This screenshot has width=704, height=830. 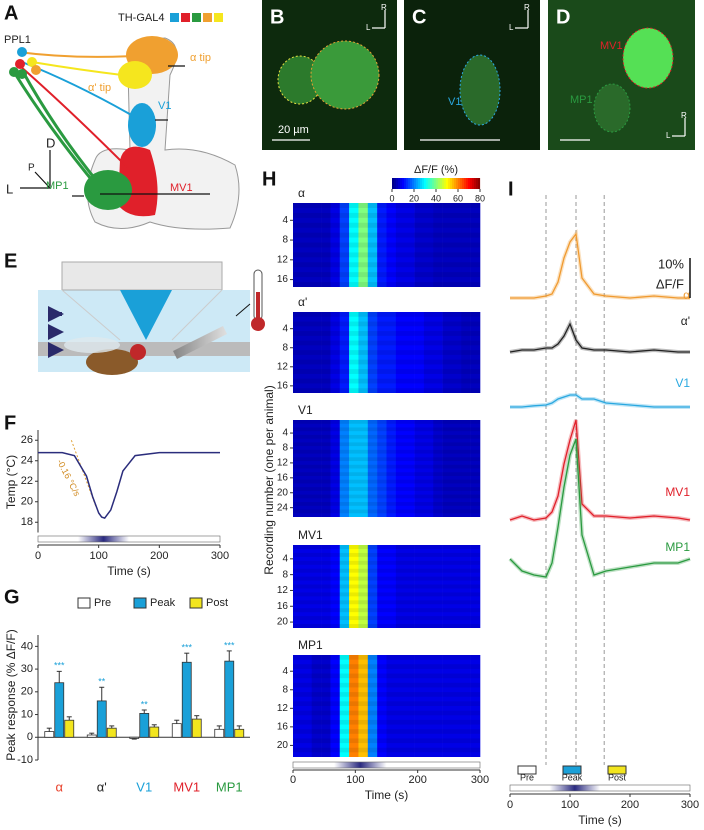 I want to click on panel-label: C, so click(x=419, y=17).